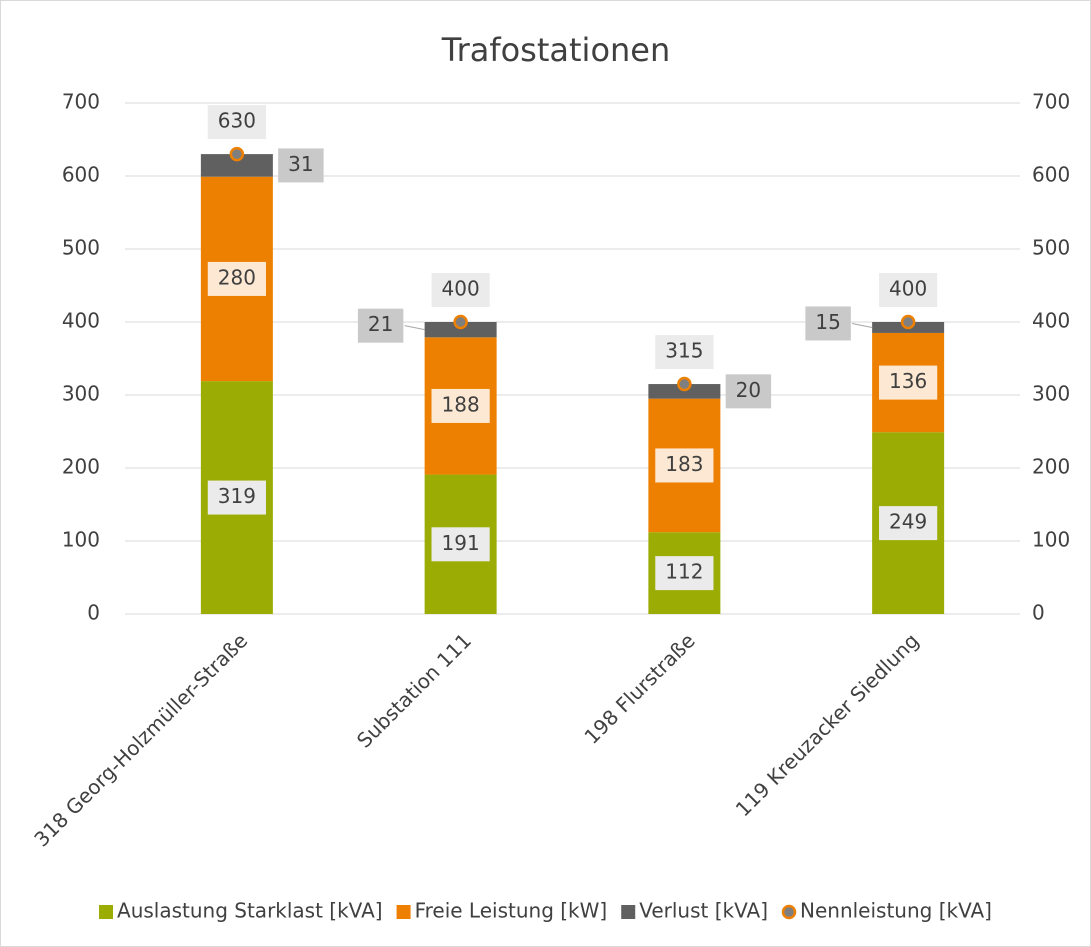  I want to click on legend-marker, so click(789, 912).